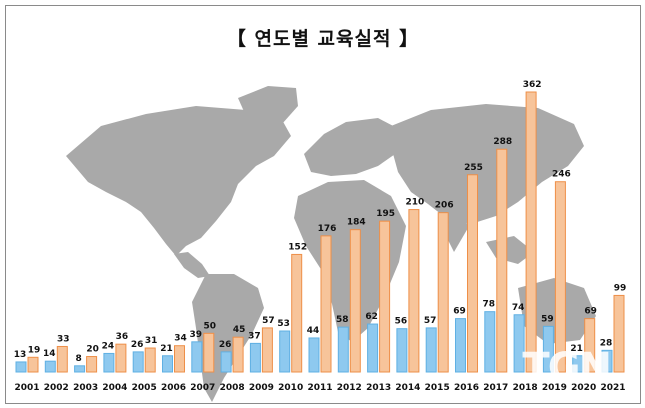  Describe the element at coordinates (407, 388) in the screenshot. I see `x-tick-label: 2014` at that location.